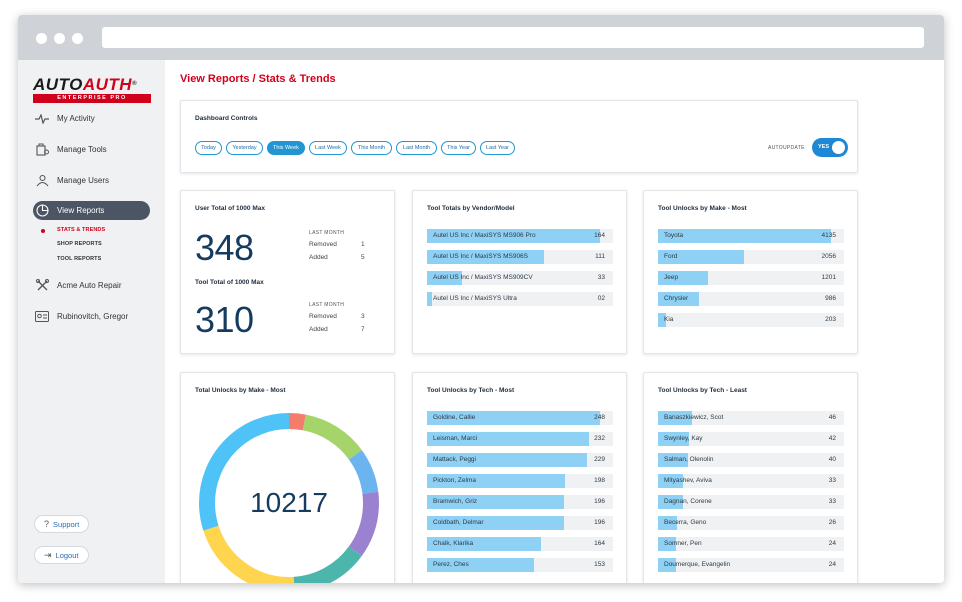 The width and height of the screenshot is (962, 602). I want to click on bar-label: Chalk, Klarika, so click(453, 543).